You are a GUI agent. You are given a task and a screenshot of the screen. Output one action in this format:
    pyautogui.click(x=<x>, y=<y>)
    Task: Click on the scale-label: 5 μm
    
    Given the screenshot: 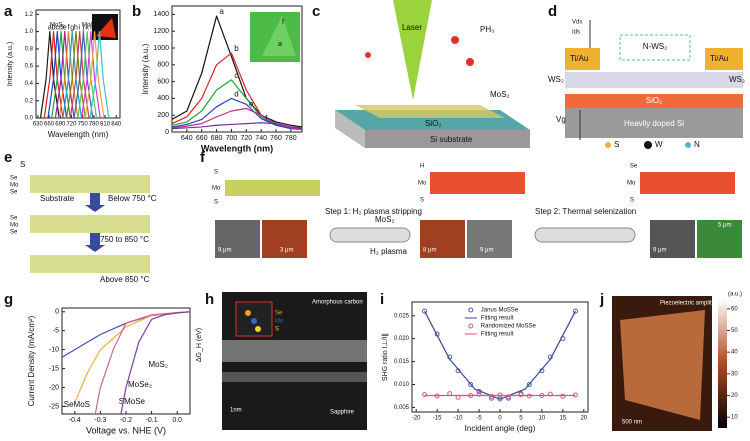 What is the action you would take?
    pyautogui.click(x=724, y=226)
    